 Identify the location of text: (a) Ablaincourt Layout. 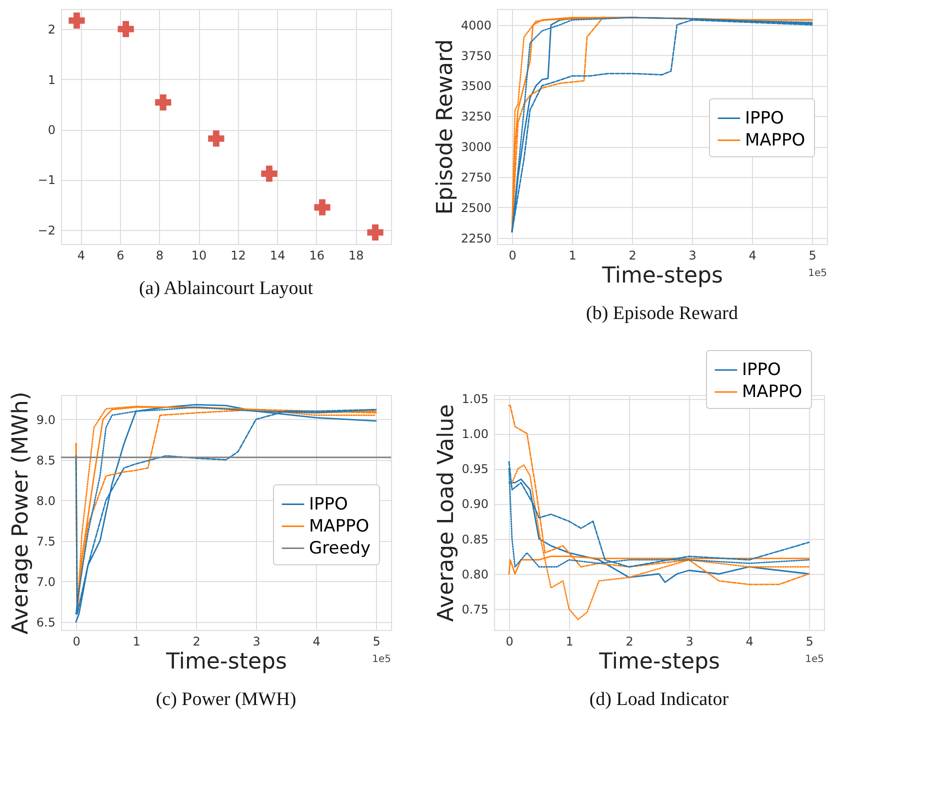
(226, 288).